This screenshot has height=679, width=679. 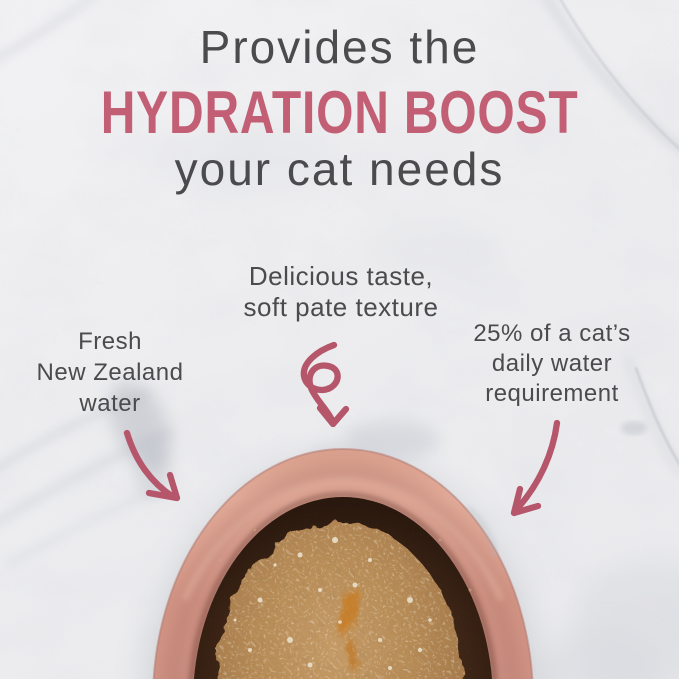 I want to click on water-floating-specks, so click(x=345, y=560).